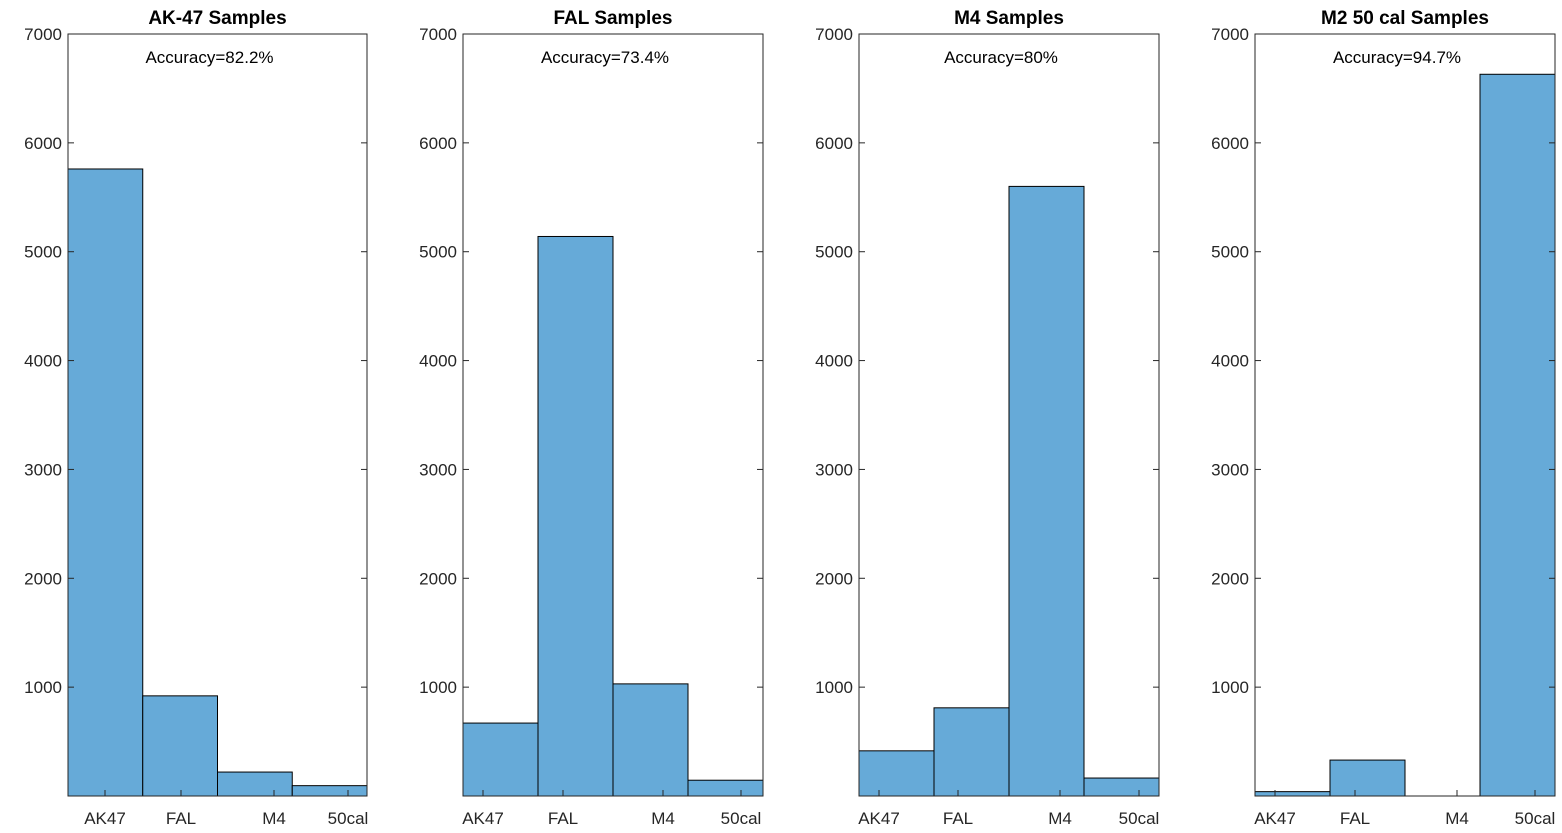 The height and width of the screenshot is (833, 1562). I want to click on chart-title: M4 Samples, so click(1009, 18).